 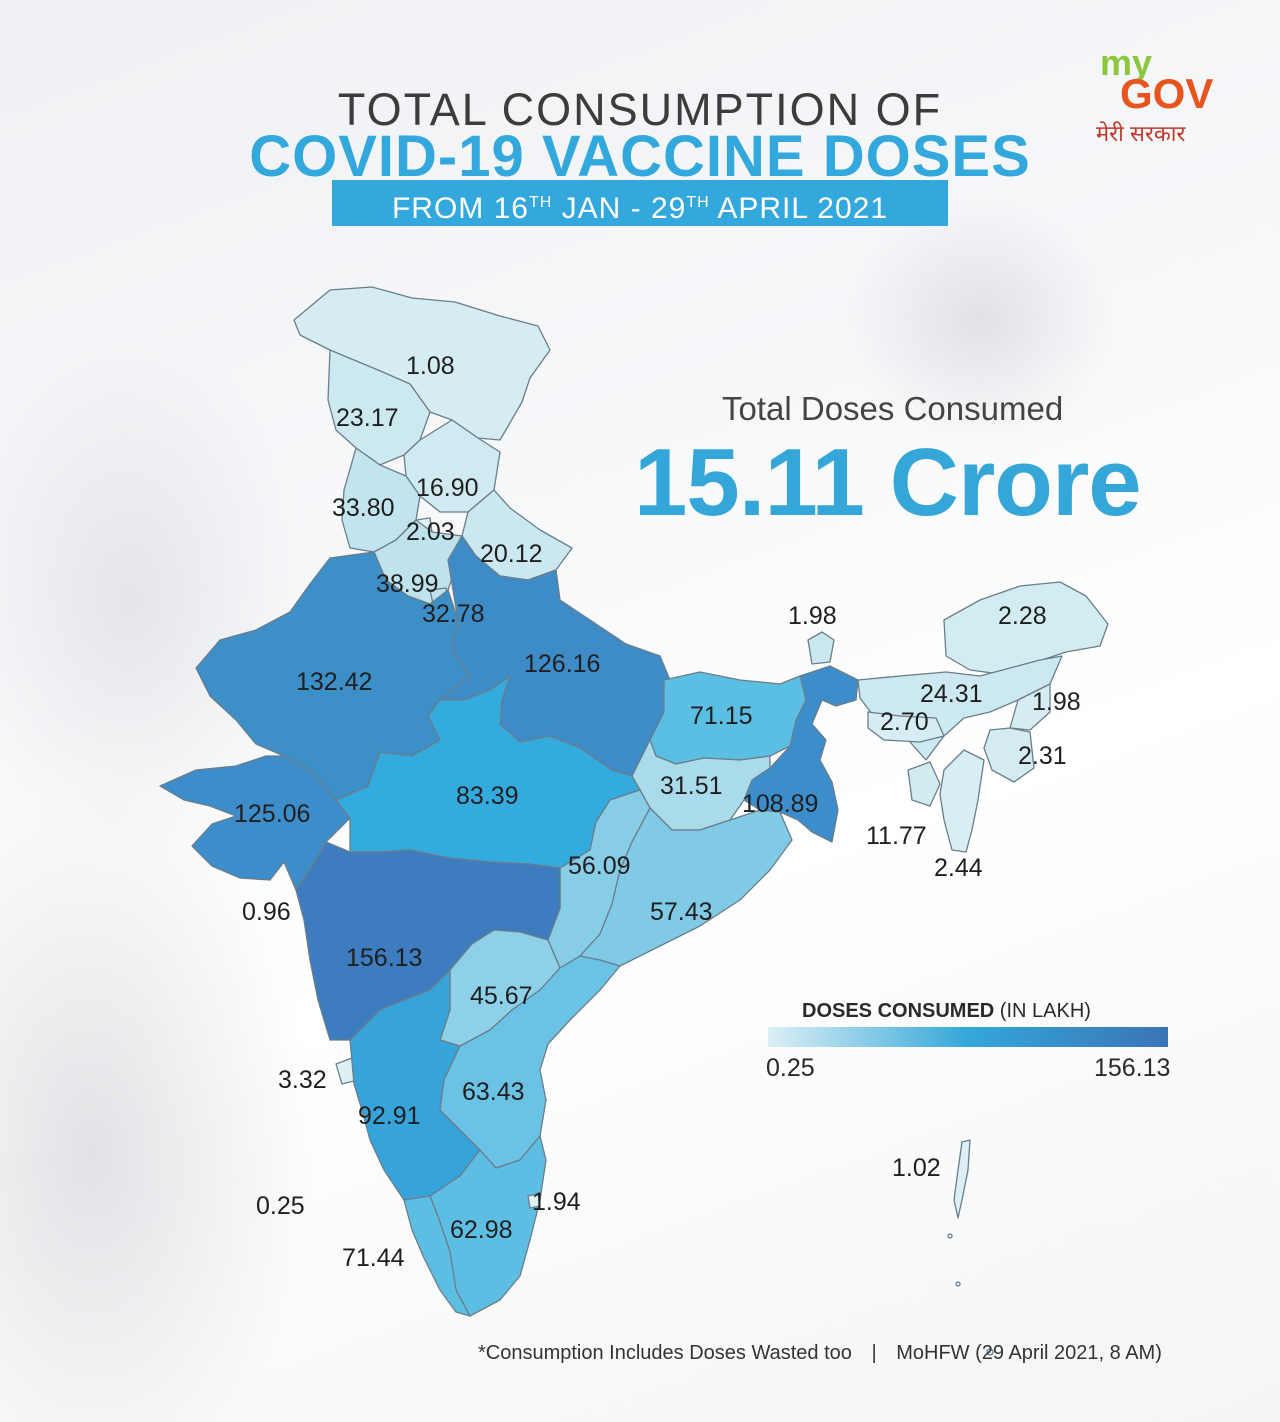 I want to click on label-nagaland: 1.98, so click(x=1056, y=702).